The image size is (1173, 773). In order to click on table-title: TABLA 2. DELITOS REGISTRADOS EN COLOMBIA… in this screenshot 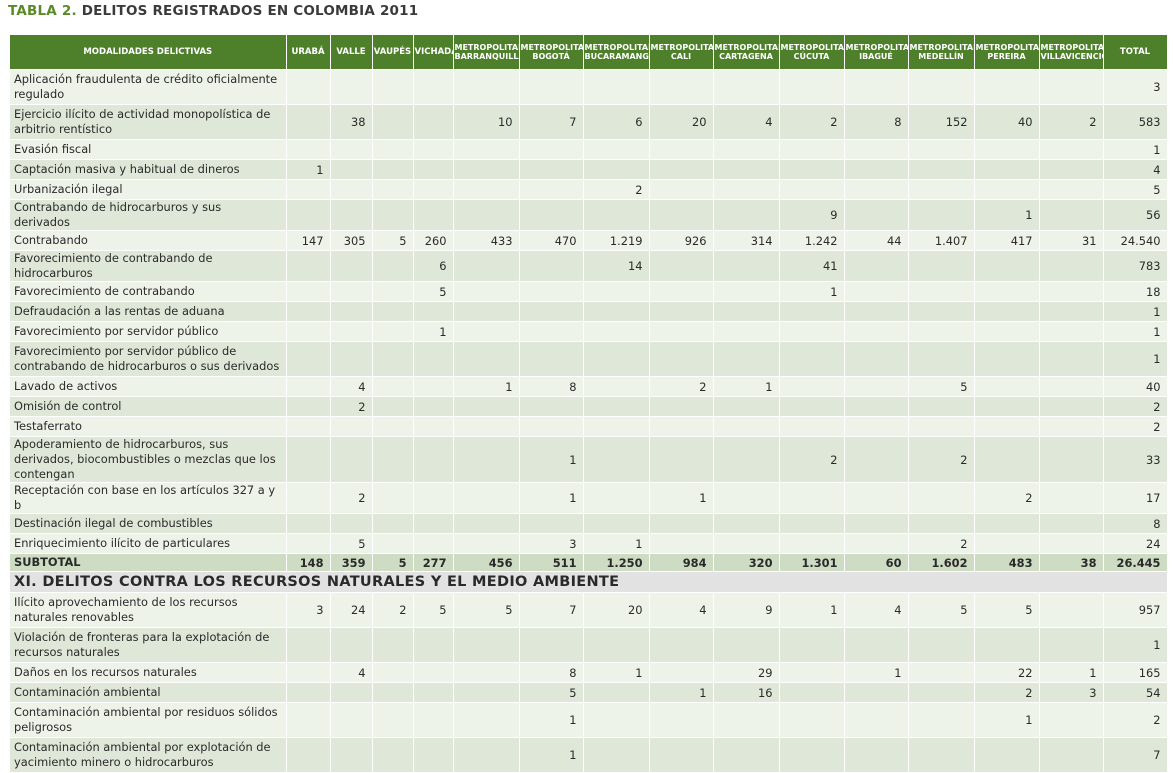, I will do `click(213, 11)`.